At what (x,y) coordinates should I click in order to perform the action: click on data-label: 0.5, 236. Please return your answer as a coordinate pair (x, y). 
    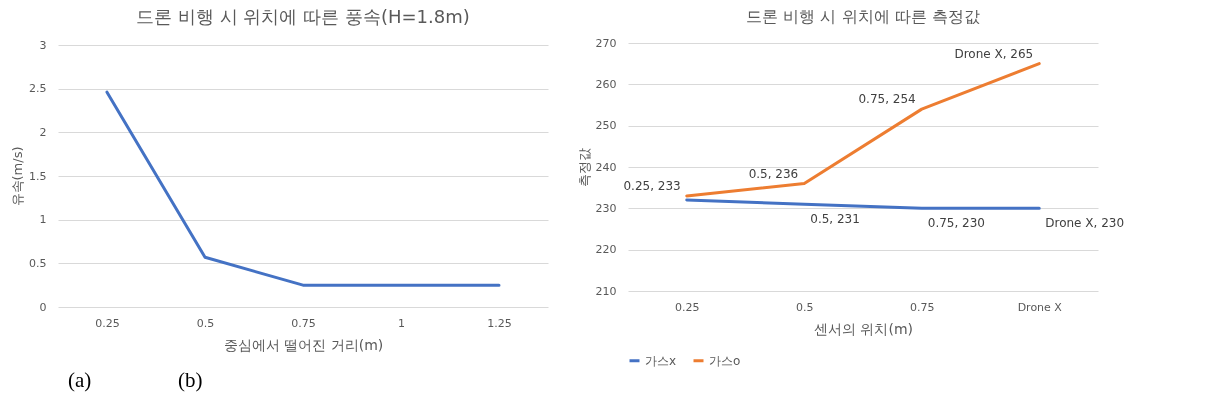
    Looking at the image, I should click on (773, 173).